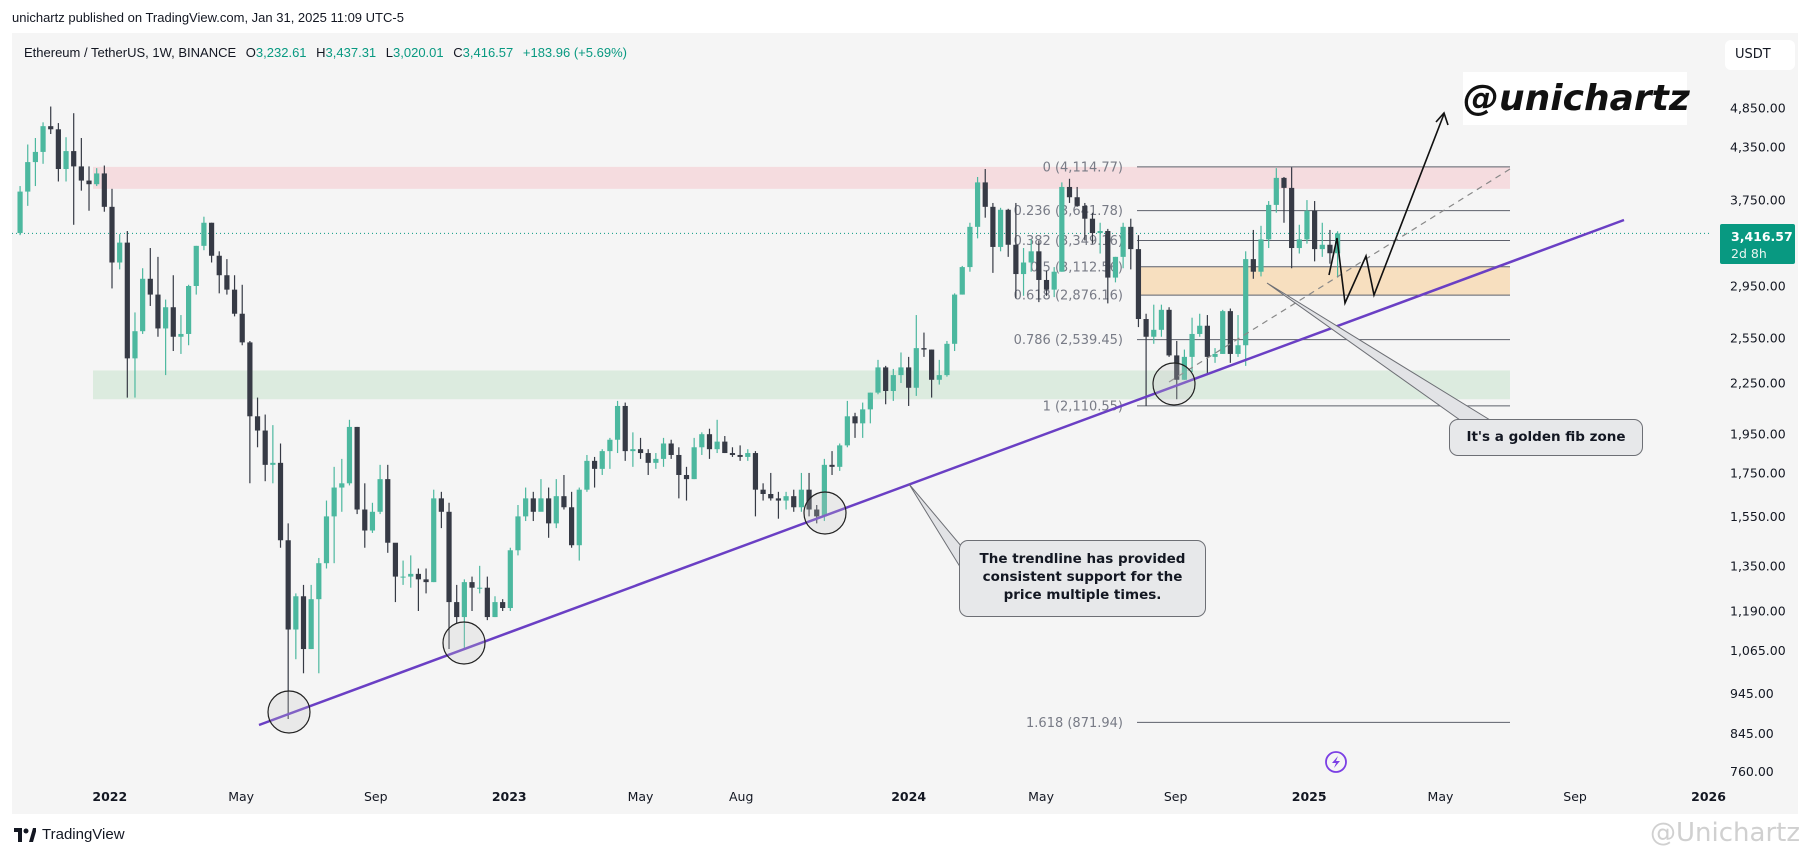 The width and height of the screenshot is (1814, 858). What do you see at coordinates (1757, 244) in the screenshot?
I see `last-price-badge` at bounding box center [1757, 244].